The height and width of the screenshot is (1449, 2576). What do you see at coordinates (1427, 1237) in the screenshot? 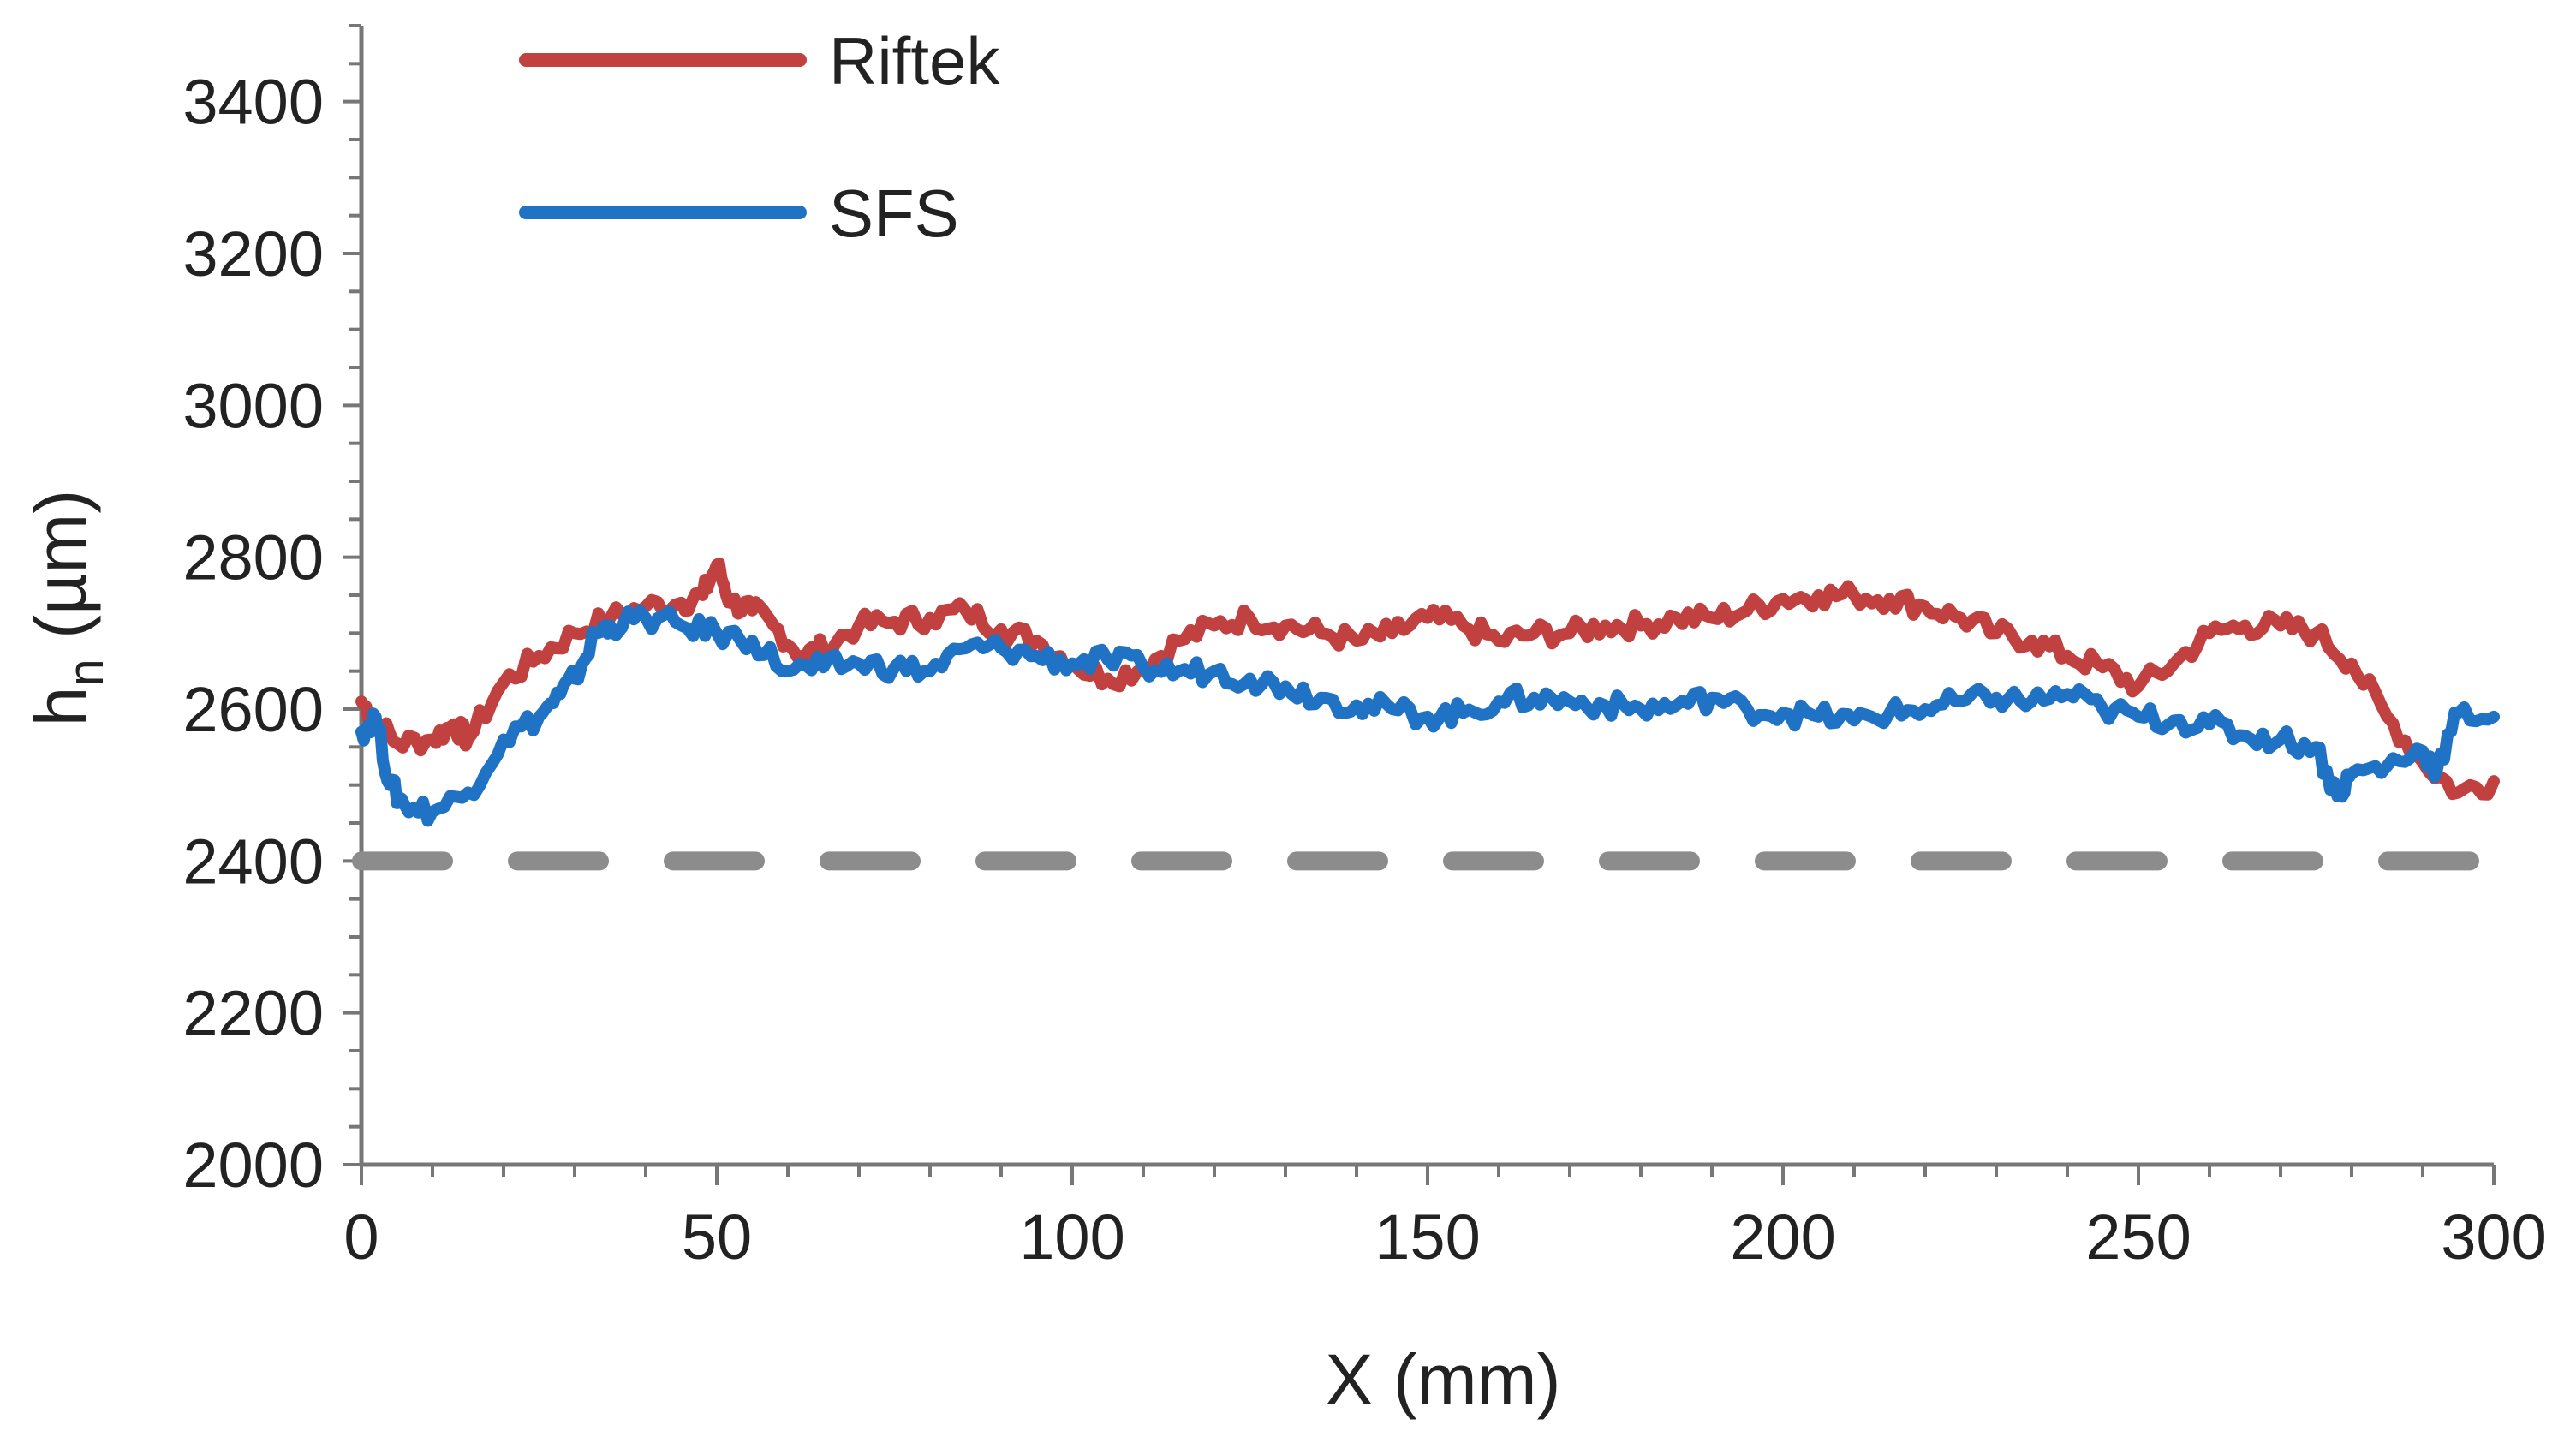
I see `x-tick-label: 150` at bounding box center [1427, 1237].